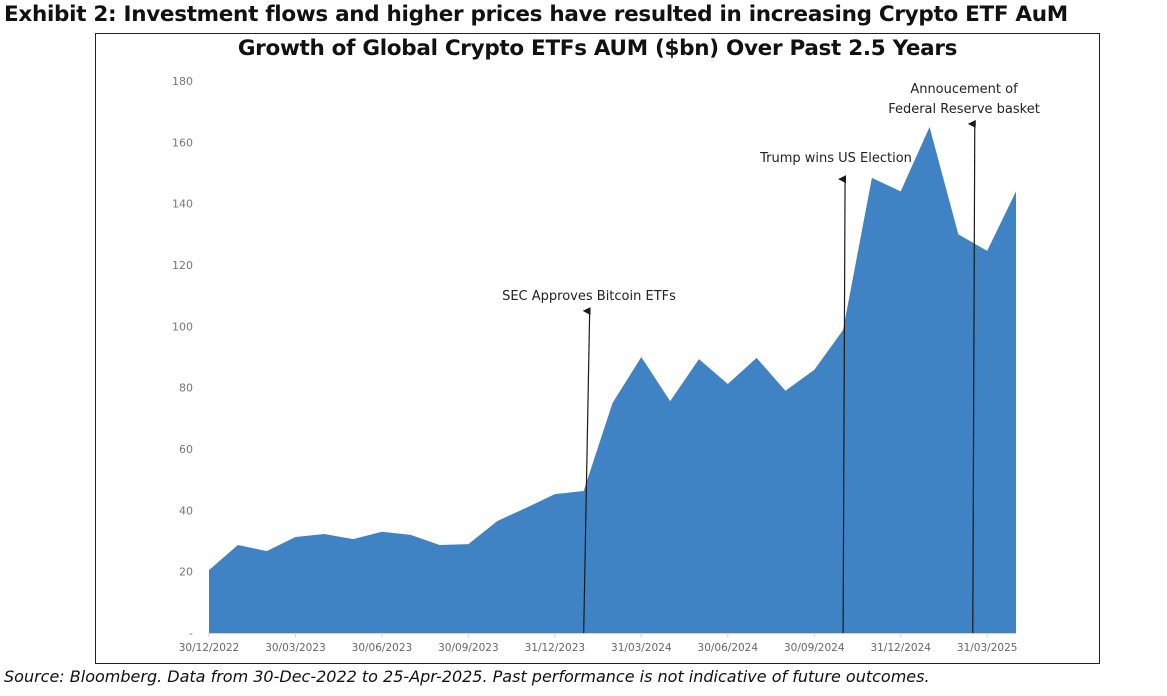 This screenshot has height=696, width=1167. I want to click on x-tick-label: 31/12/2024, so click(900, 648).